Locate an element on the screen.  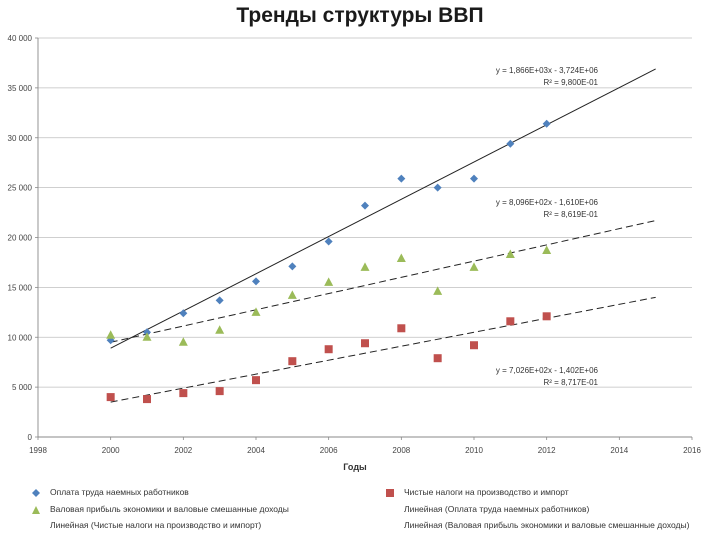
y-tick-label: 5 000 is located at coordinates (22, 387).